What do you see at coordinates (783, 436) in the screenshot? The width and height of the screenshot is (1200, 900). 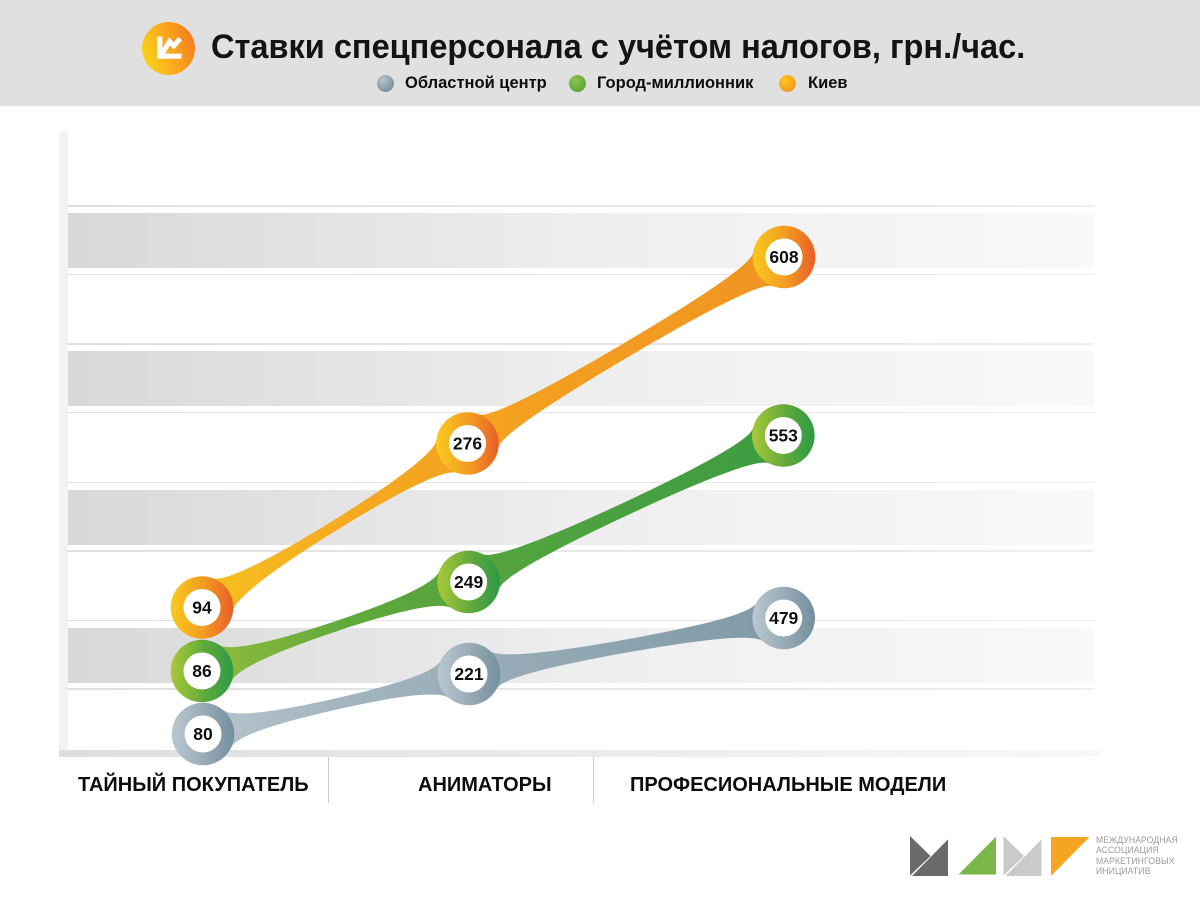 I see `svg-text: 553` at bounding box center [783, 436].